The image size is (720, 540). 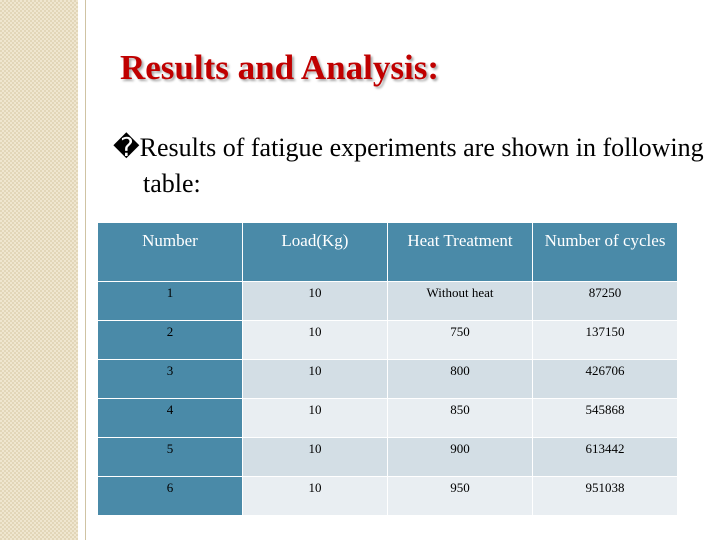 What do you see at coordinates (460, 418) in the screenshot?
I see `table-cell: 850` at bounding box center [460, 418].